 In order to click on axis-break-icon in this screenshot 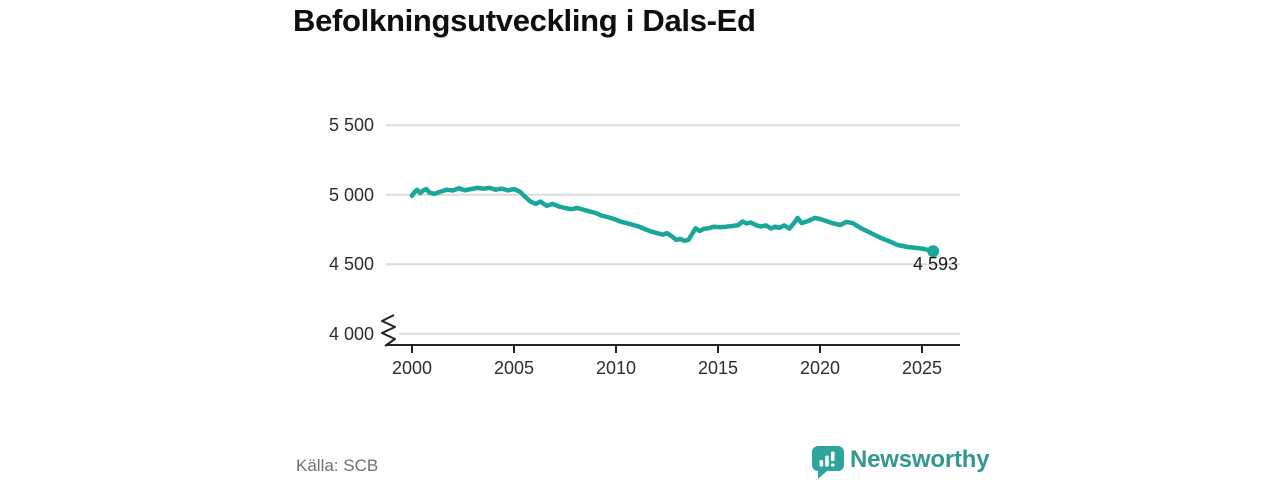, I will do `click(388, 330)`.